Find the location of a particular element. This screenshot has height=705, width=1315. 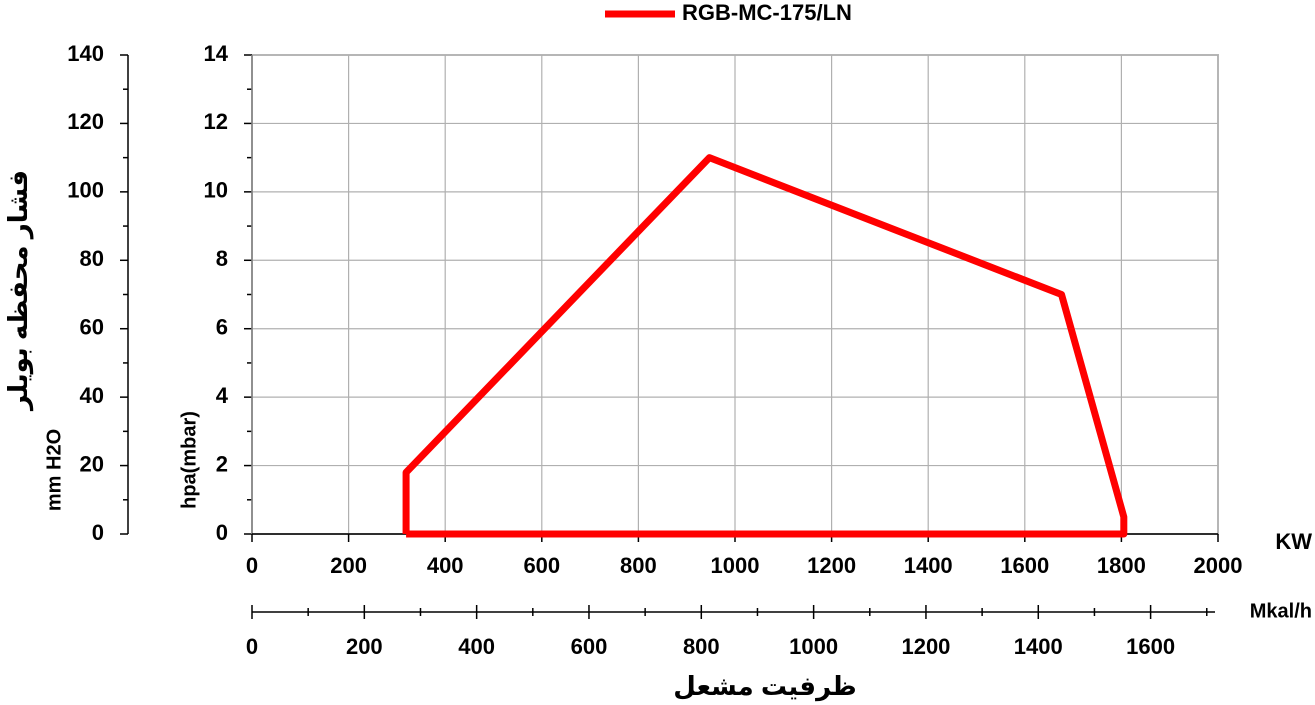

y-tick-label: 14 is located at coordinates (216, 53).